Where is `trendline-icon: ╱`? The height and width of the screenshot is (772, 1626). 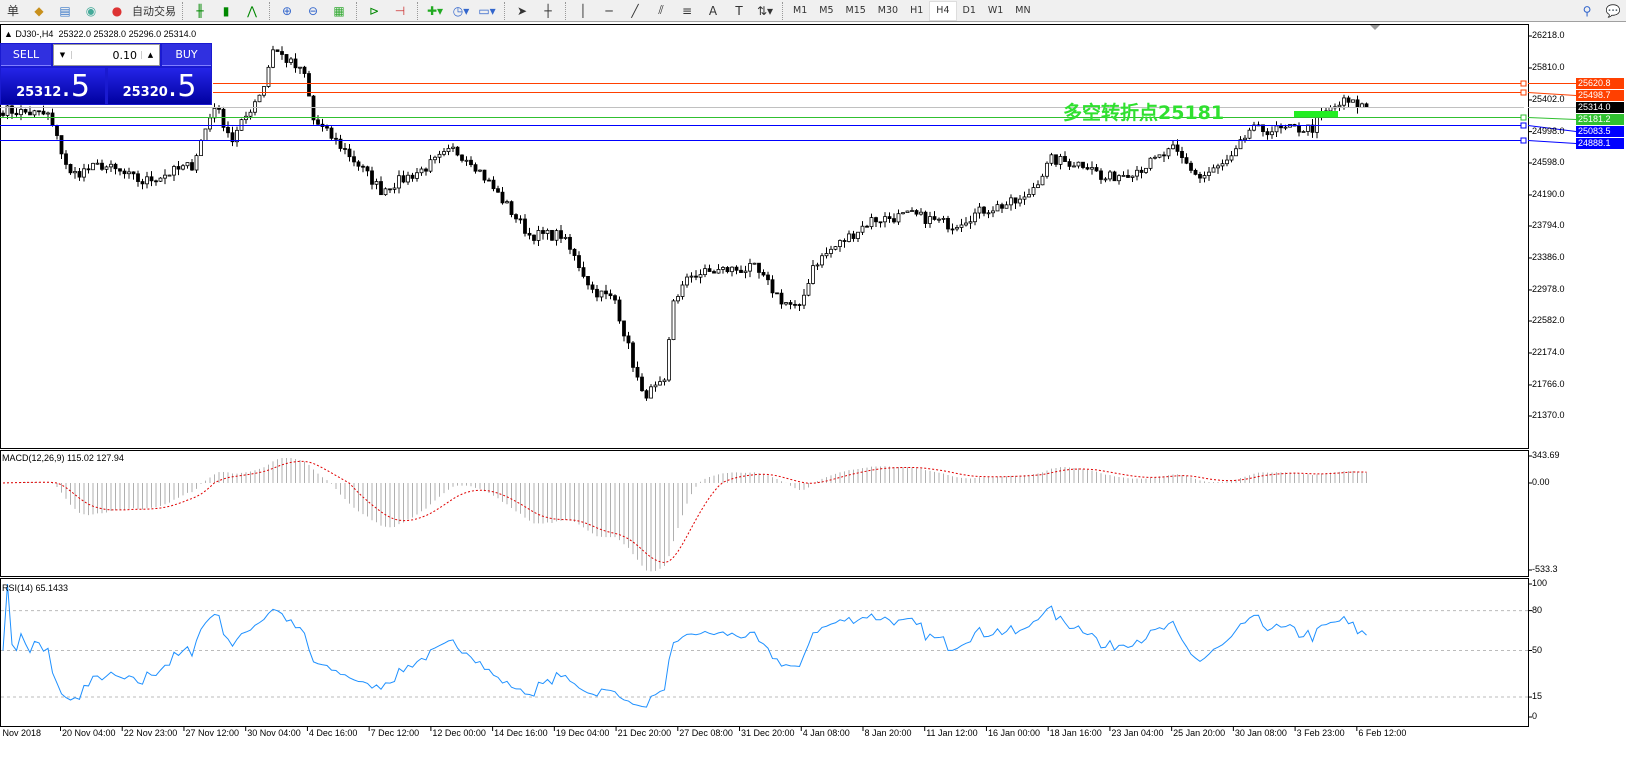
trendline-icon: ╱ is located at coordinates (635, 10).